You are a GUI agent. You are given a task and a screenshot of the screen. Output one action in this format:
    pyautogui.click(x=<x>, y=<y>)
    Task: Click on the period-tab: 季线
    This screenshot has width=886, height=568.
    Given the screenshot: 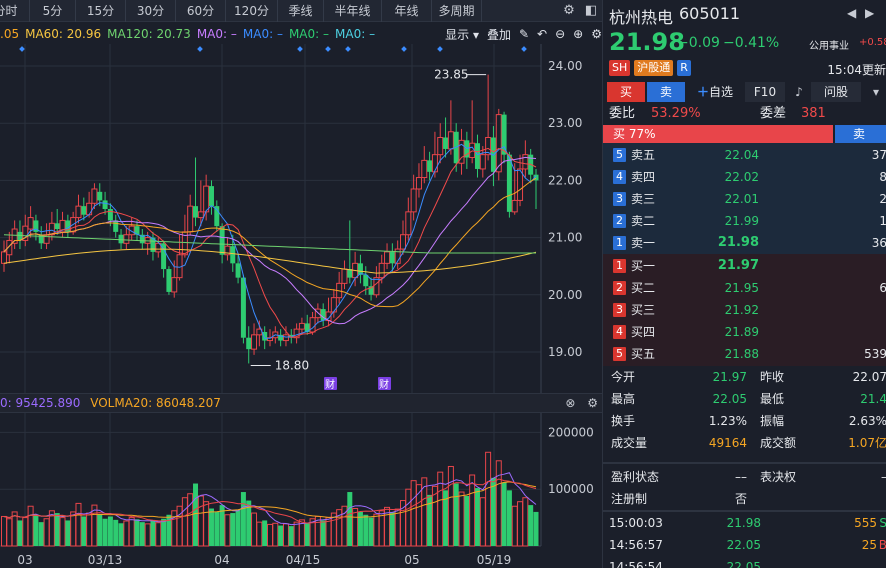 What is the action you would take?
    pyautogui.click(x=301, y=11)
    